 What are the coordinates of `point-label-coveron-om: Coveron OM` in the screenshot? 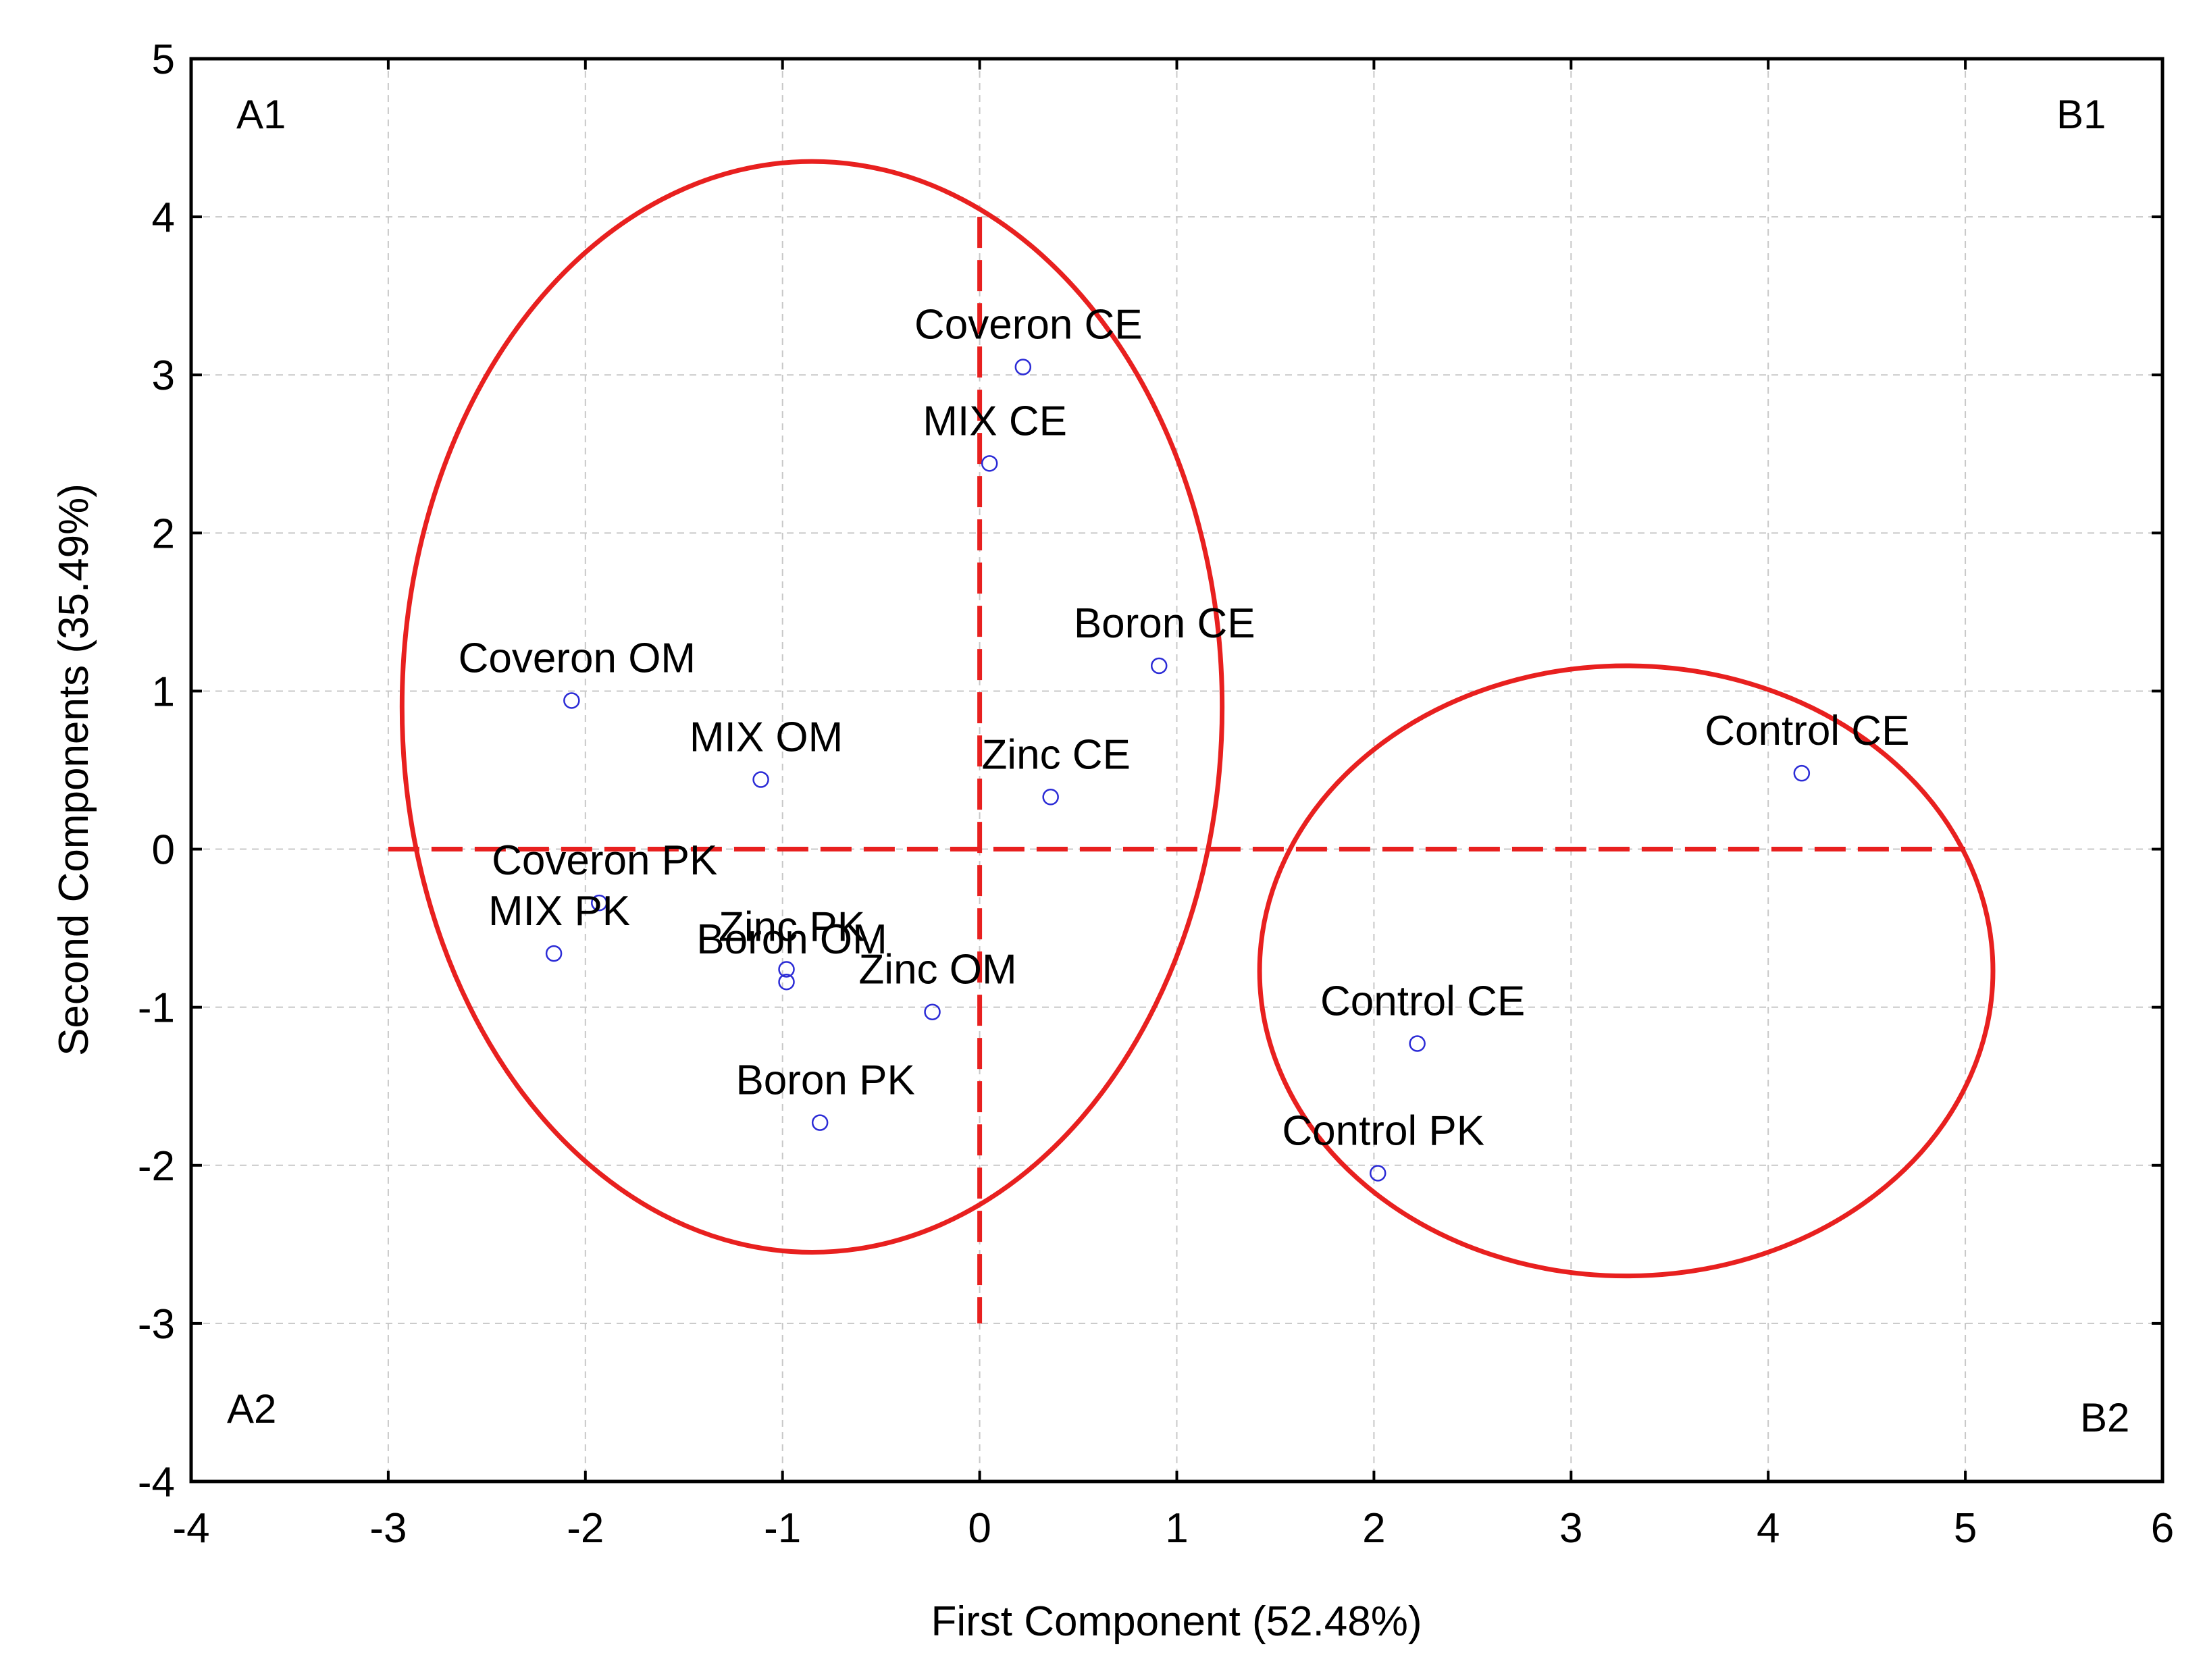 It's located at (577, 658).